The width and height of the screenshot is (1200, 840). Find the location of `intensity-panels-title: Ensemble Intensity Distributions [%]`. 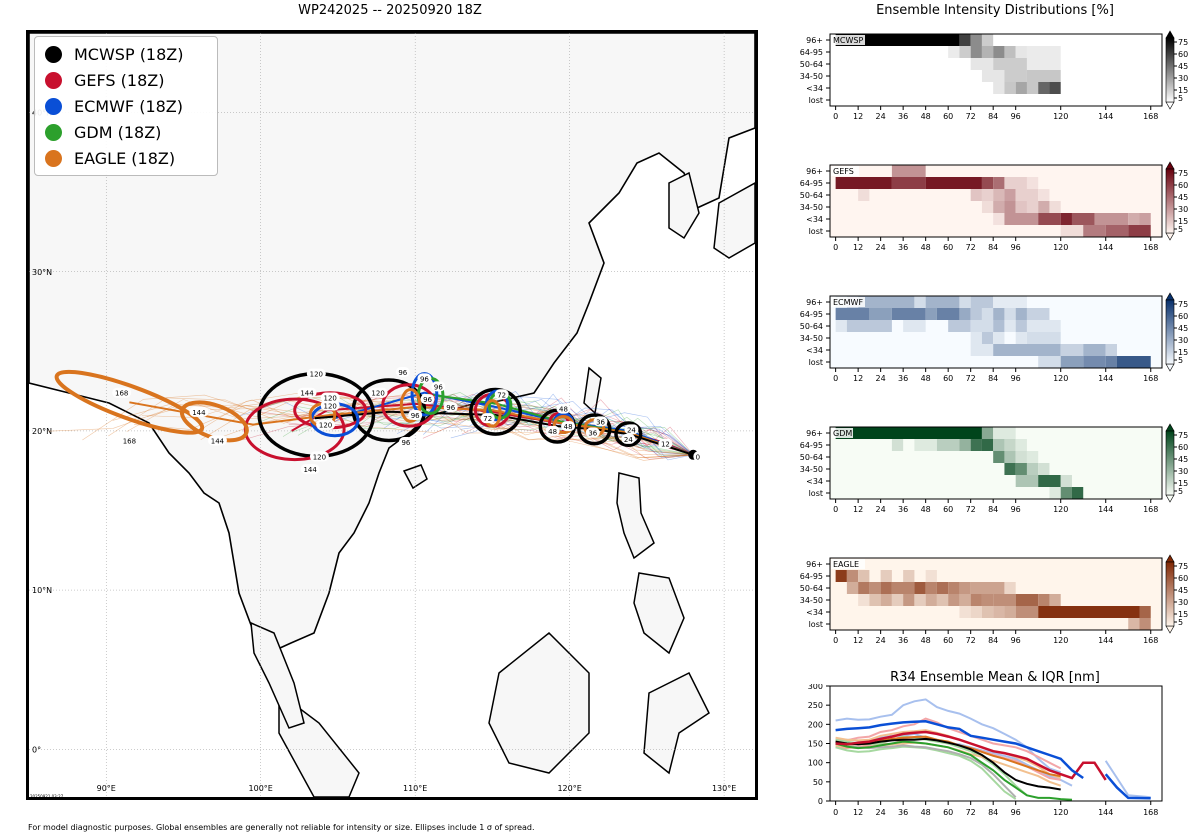

intensity-panels-title: Ensemble Intensity Distributions [%] is located at coordinates (995, 10).